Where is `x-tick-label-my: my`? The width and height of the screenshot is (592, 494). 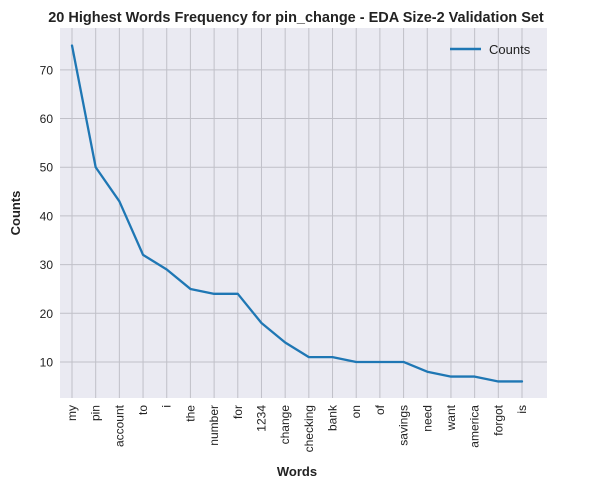 x-tick-label-my: my is located at coordinates (72, 413).